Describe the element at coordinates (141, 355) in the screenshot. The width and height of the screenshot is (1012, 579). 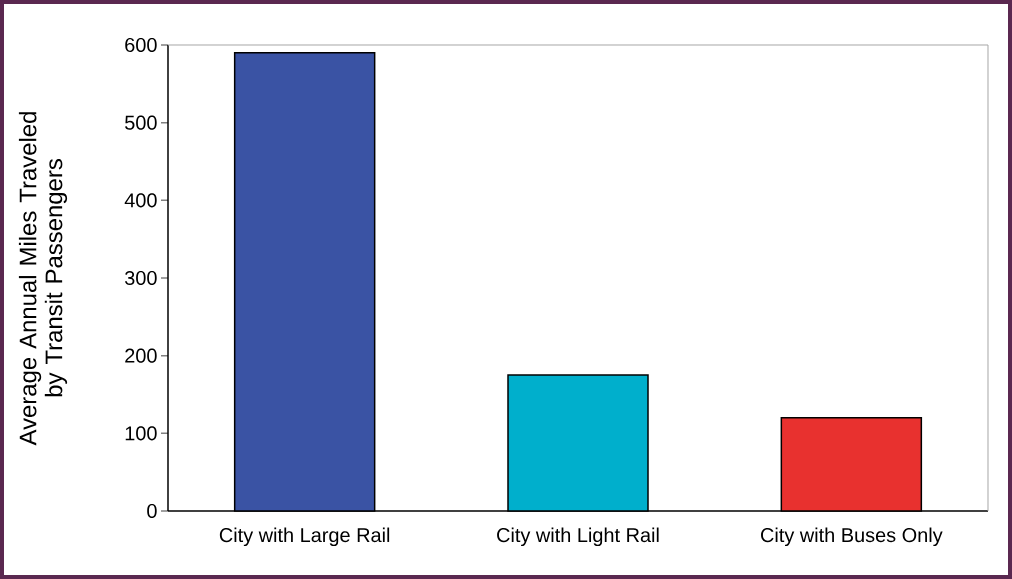
I see `y-tick-label: 200` at that location.